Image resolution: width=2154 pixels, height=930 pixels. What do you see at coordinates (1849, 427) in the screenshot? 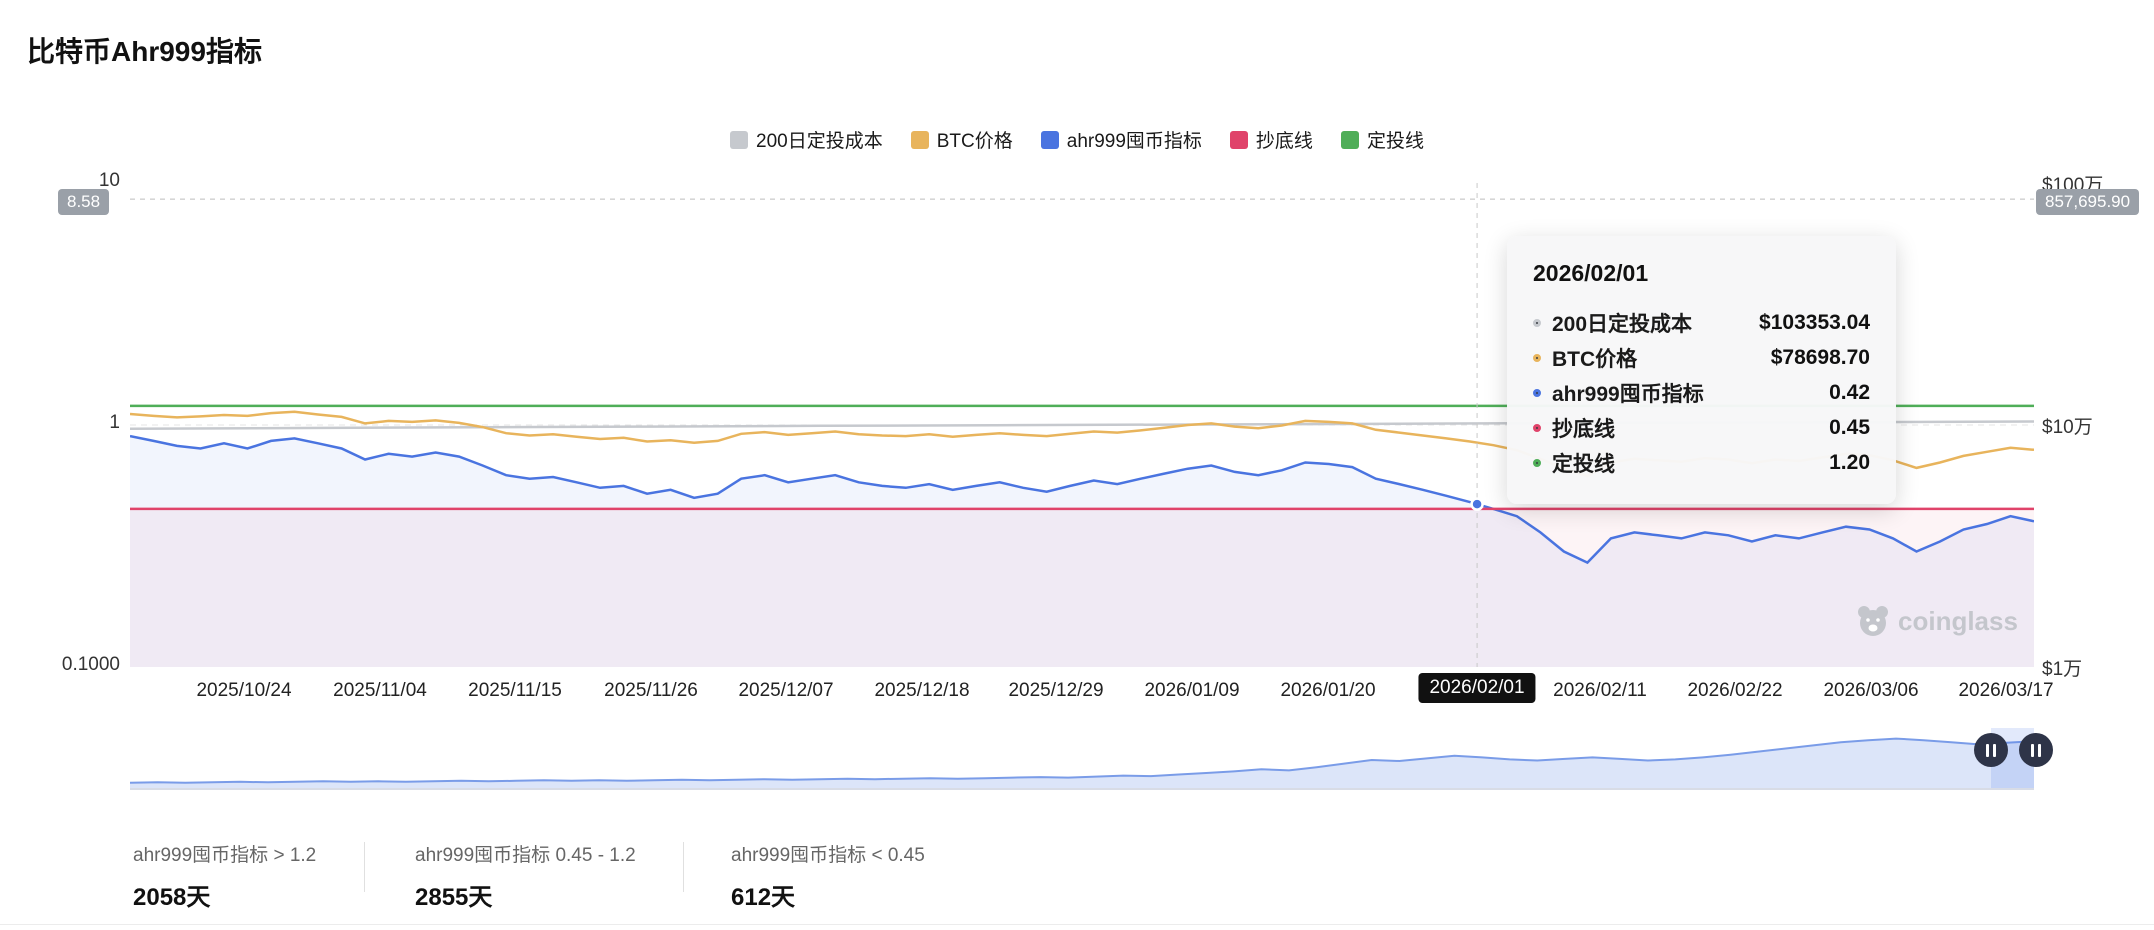
I see `tooltip-value: 0.45` at bounding box center [1849, 427].